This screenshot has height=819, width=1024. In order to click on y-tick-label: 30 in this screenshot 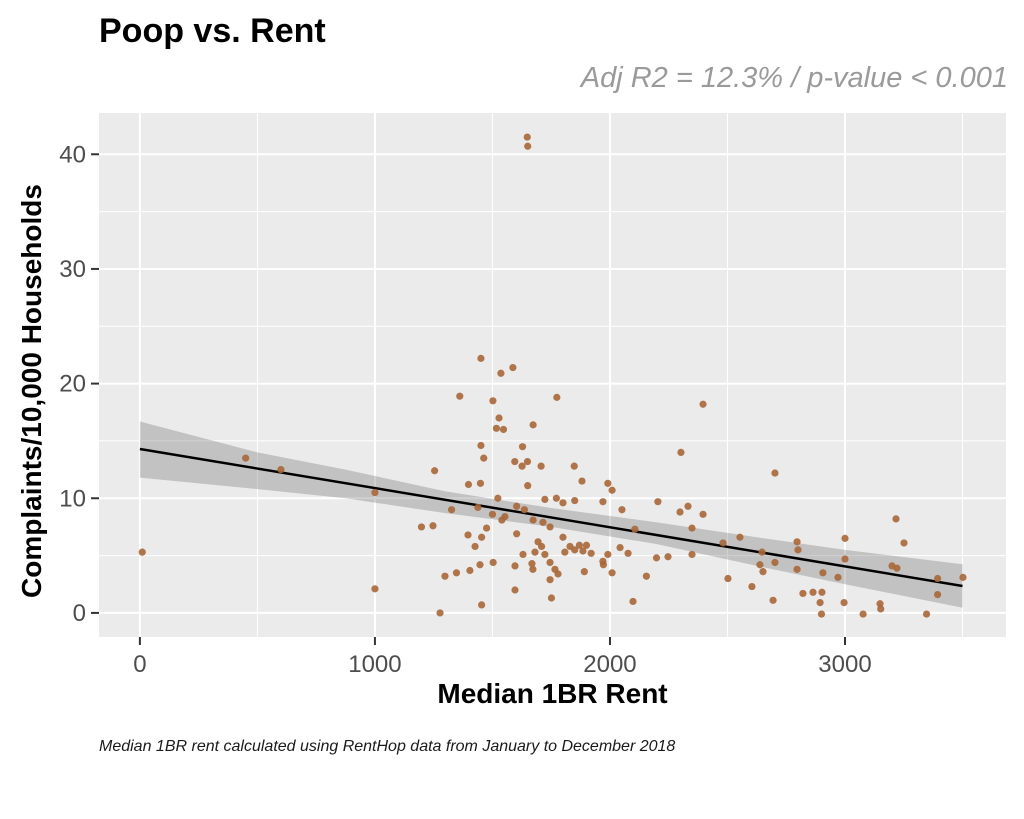, I will do `click(72, 269)`.